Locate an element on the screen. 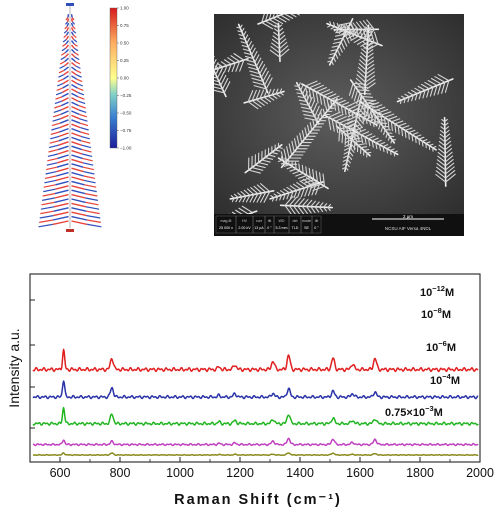 This screenshot has width=500, height=517. colorbar is located at coordinates (113, 78).